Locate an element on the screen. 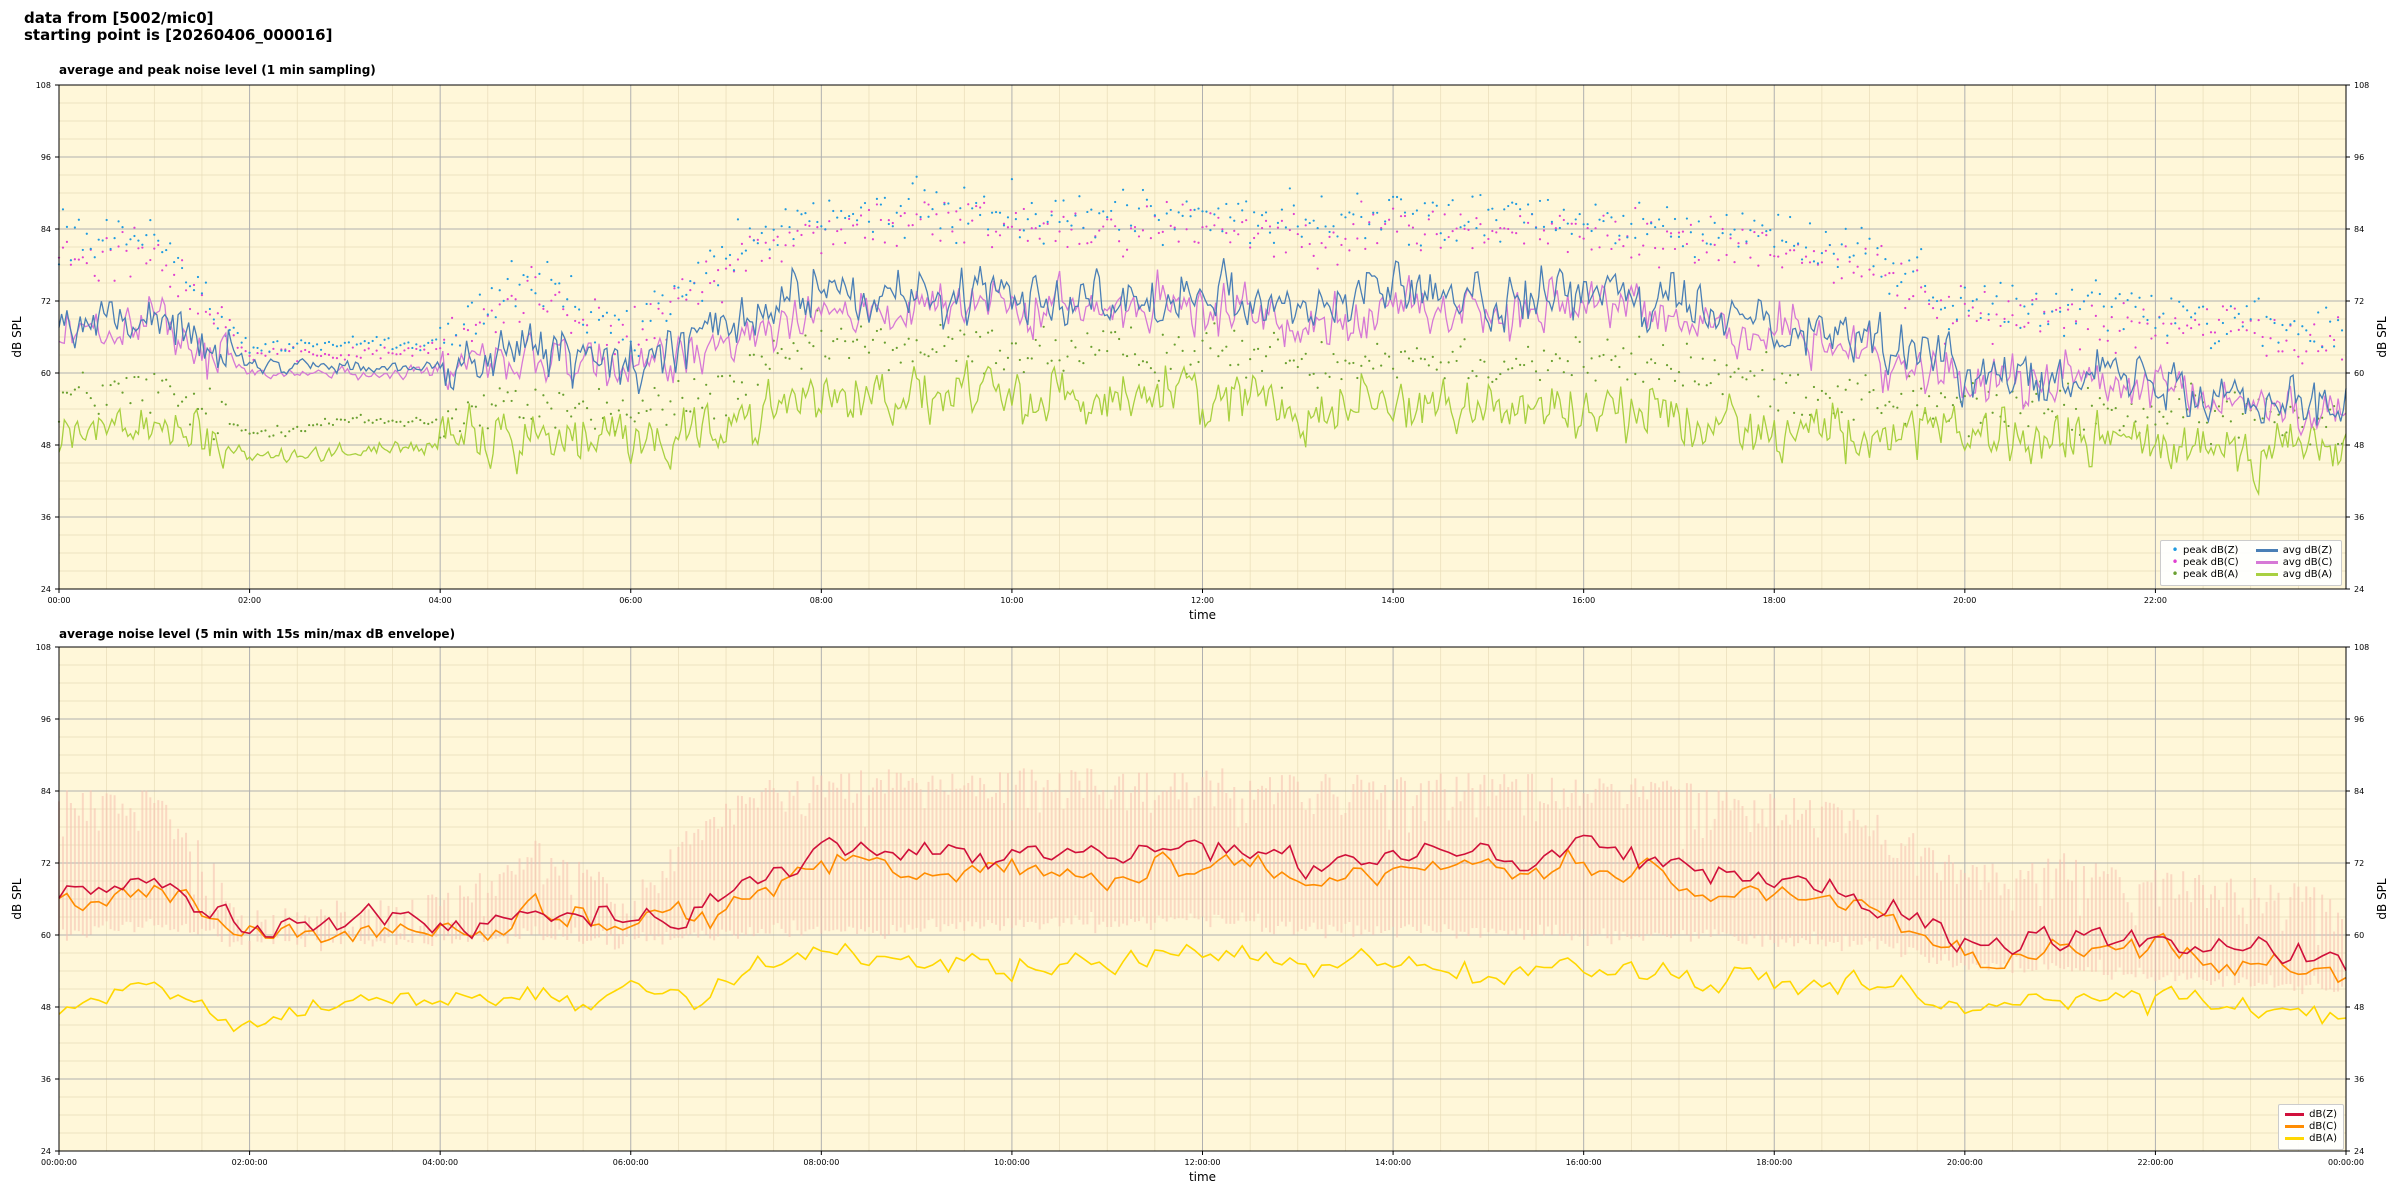  series-peak-z-points is located at coordinates (1200, 266).